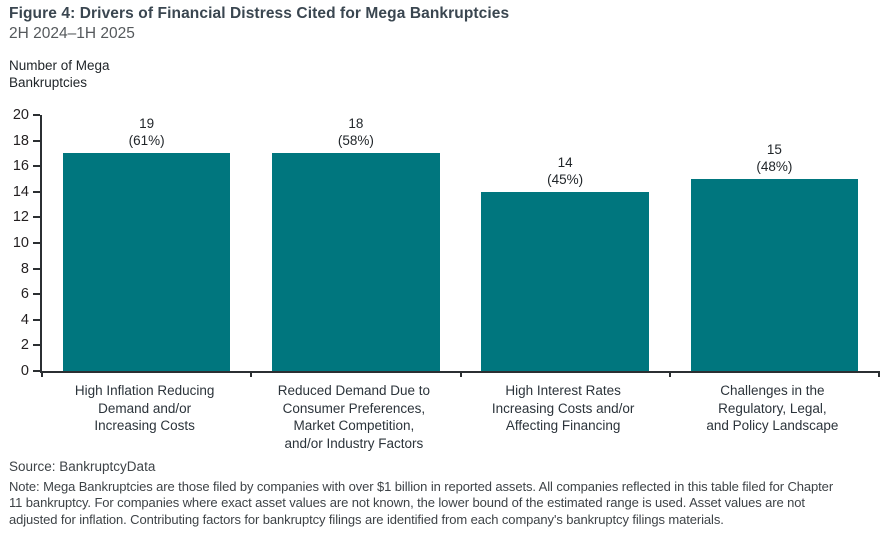  I want to click on bar-group-high-inflation: 19 (61%), so click(146, 243).